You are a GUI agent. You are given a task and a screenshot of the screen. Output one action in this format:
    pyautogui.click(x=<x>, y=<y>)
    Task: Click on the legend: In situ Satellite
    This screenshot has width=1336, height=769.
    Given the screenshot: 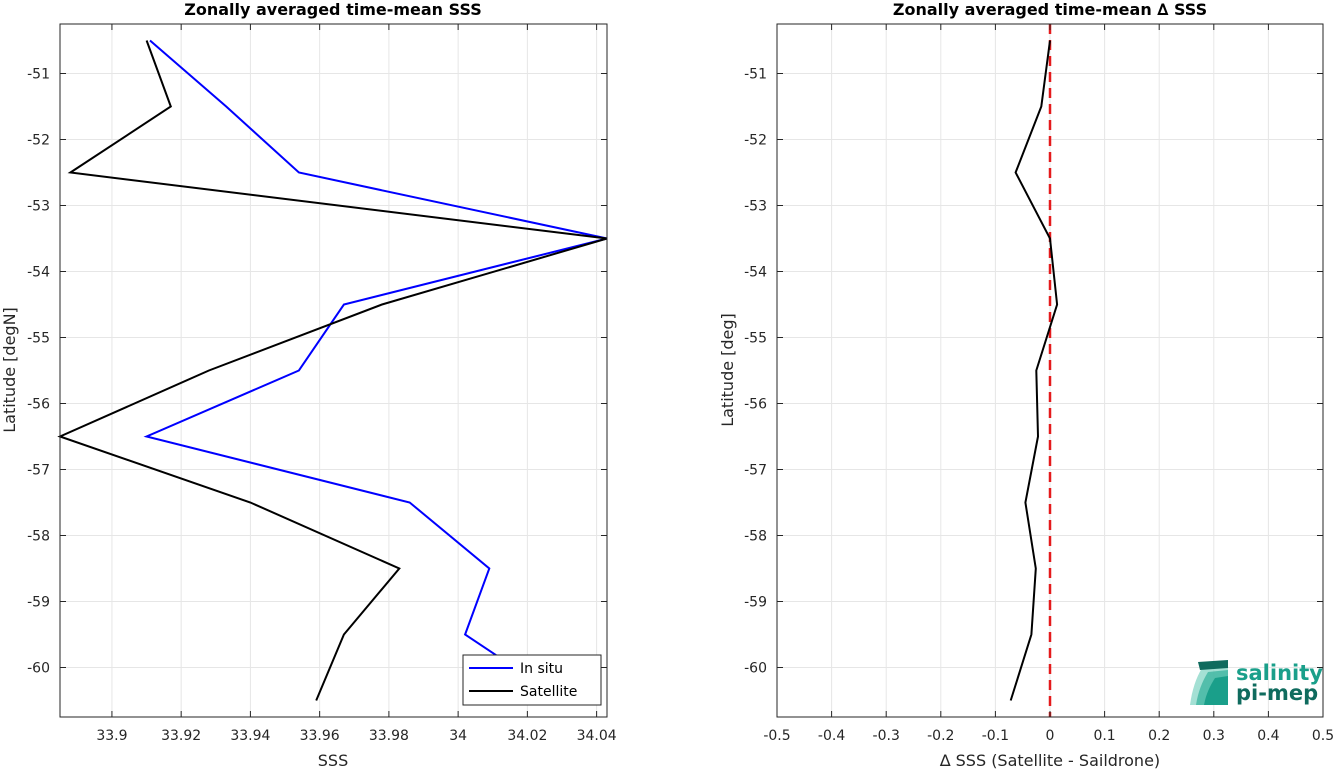 What is the action you would take?
    pyautogui.click(x=532, y=680)
    